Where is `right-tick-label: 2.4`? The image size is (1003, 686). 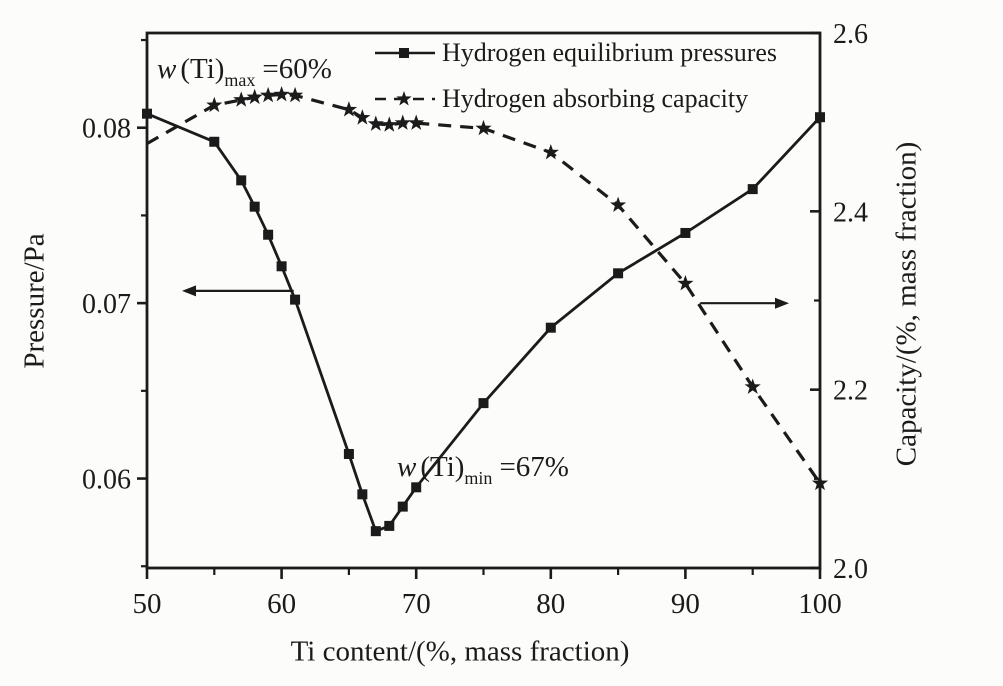
right-tick-label: 2.4 is located at coordinates (850, 212).